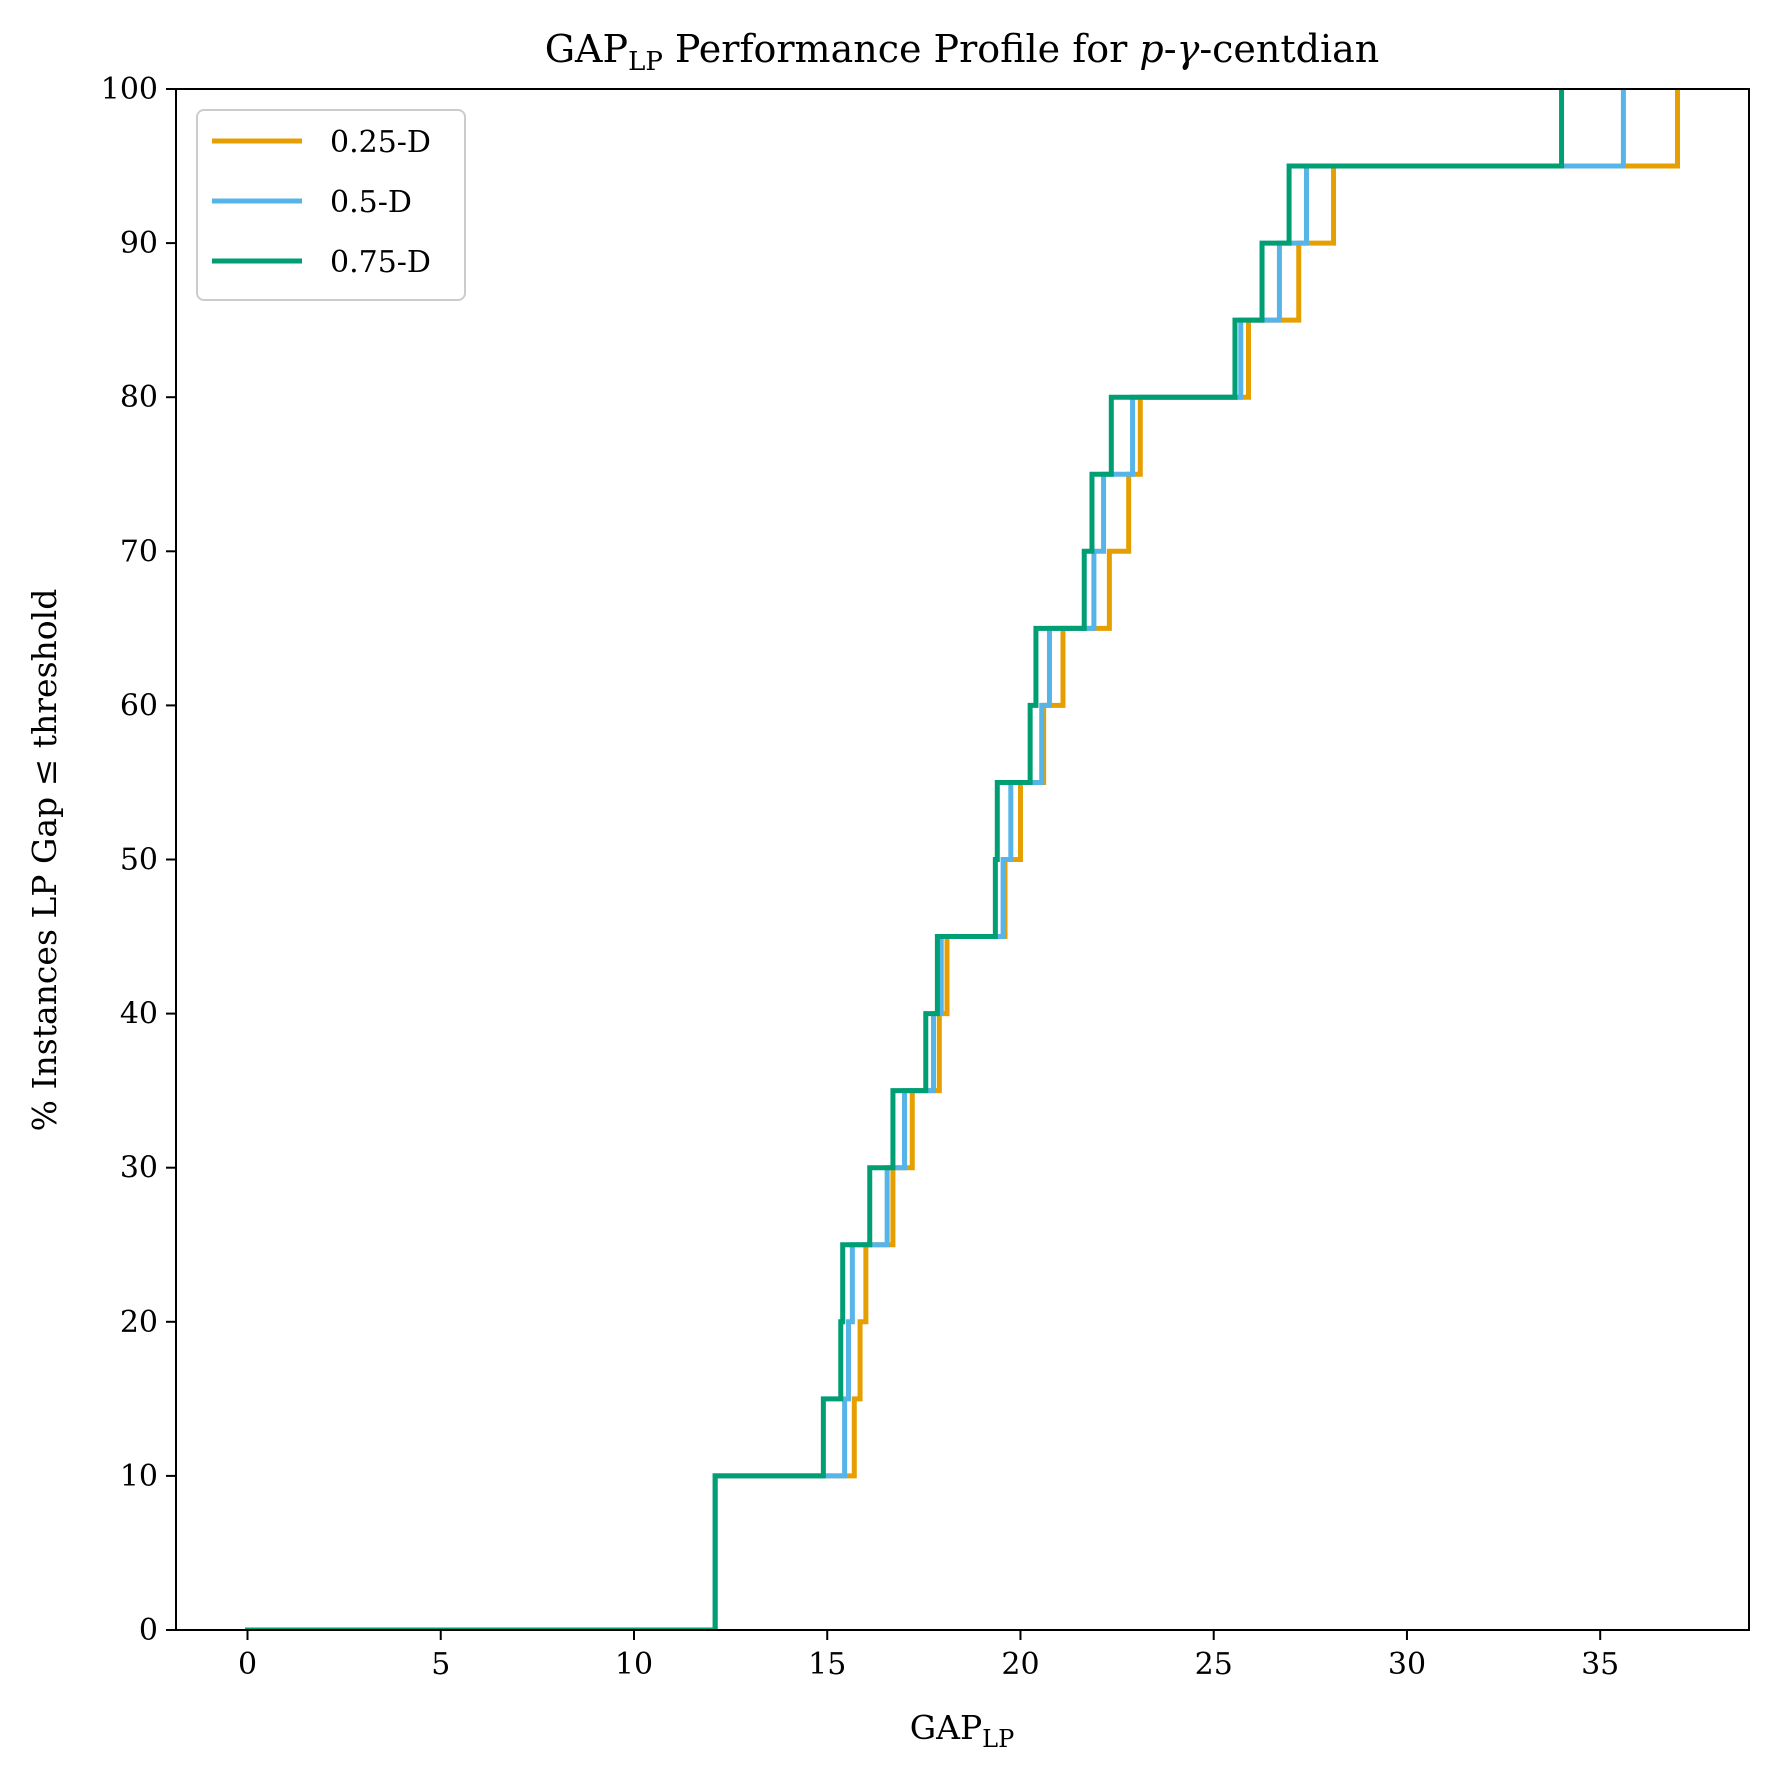 This screenshot has width=1770, height=1770. I want to click on x-tick-label: 35, so click(1600, 1664).